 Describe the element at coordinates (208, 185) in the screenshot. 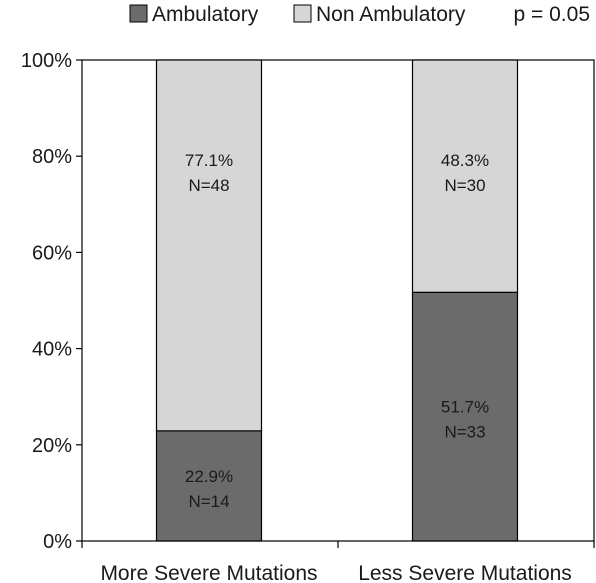

I see `data-label-count: N=48` at that location.